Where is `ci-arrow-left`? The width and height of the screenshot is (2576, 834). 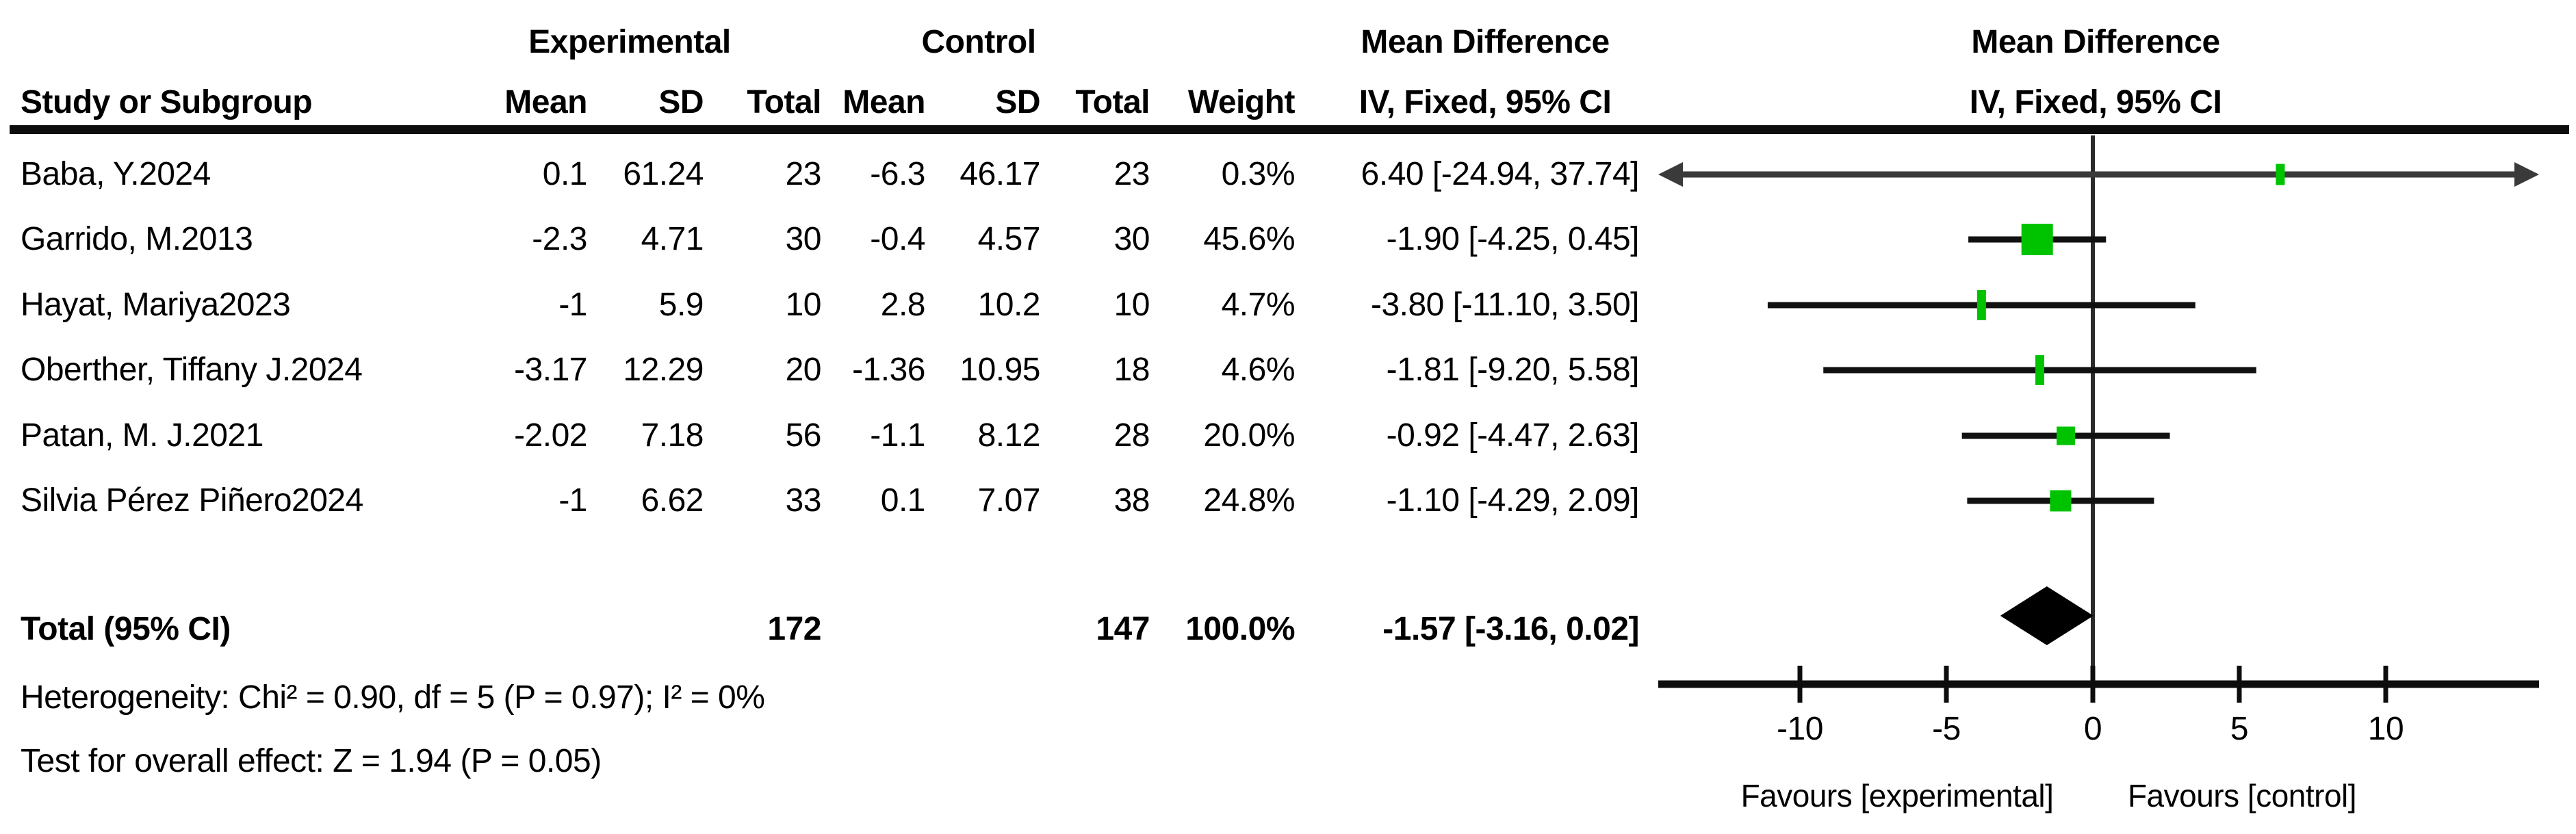
ci-arrow-left is located at coordinates (1671, 174).